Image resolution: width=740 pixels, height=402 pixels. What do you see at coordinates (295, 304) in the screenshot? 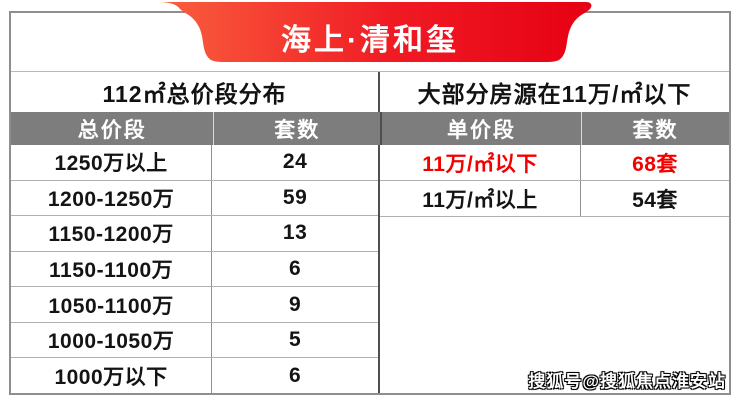
I see `unit-count: 9` at bounding box center [295, 304].